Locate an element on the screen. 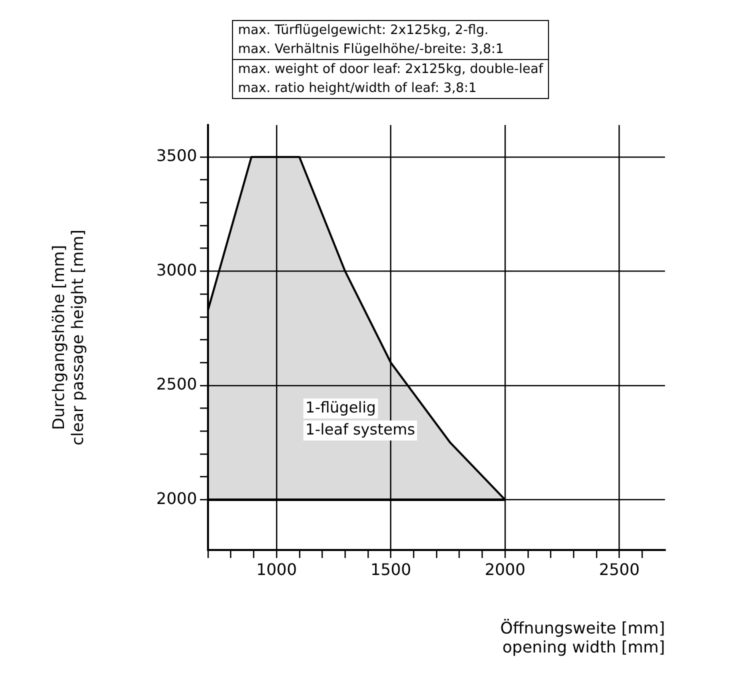  x-tick-label: 1500 is located at coordinates (391, 569).